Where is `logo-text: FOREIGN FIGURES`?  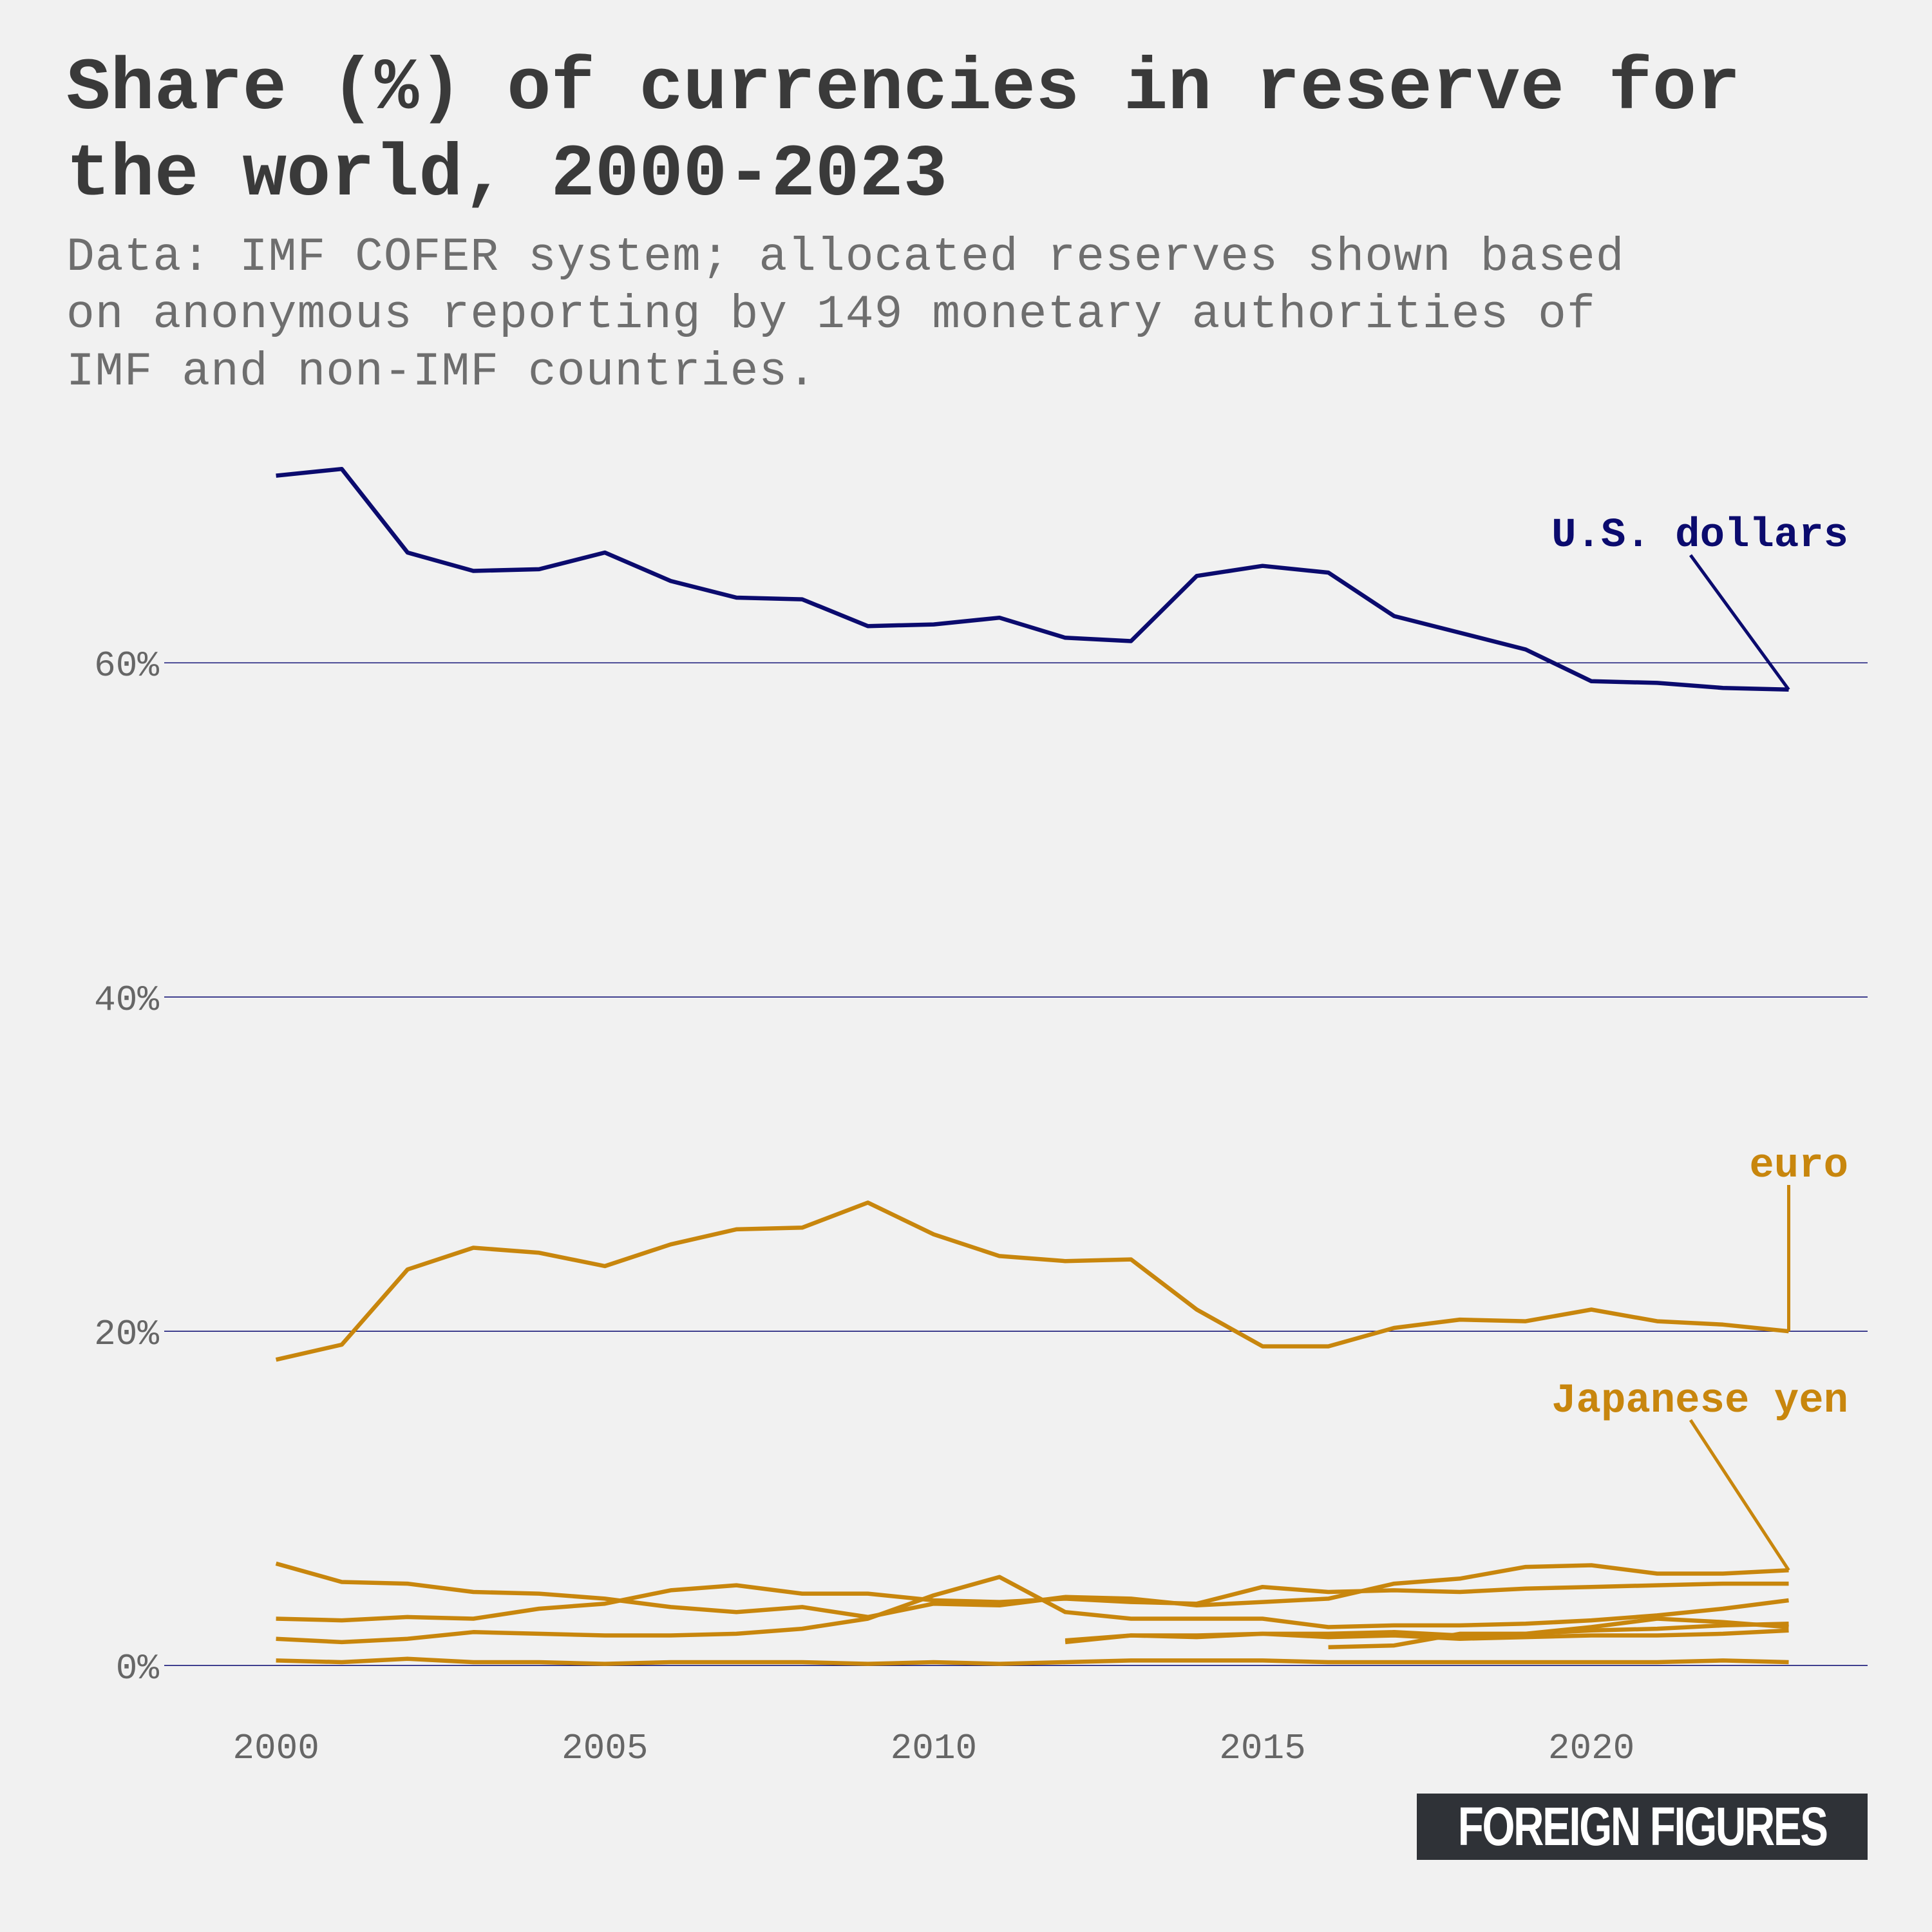 logo-text: FOREIGN FIGURES is located at coordinates (1642, 1826).